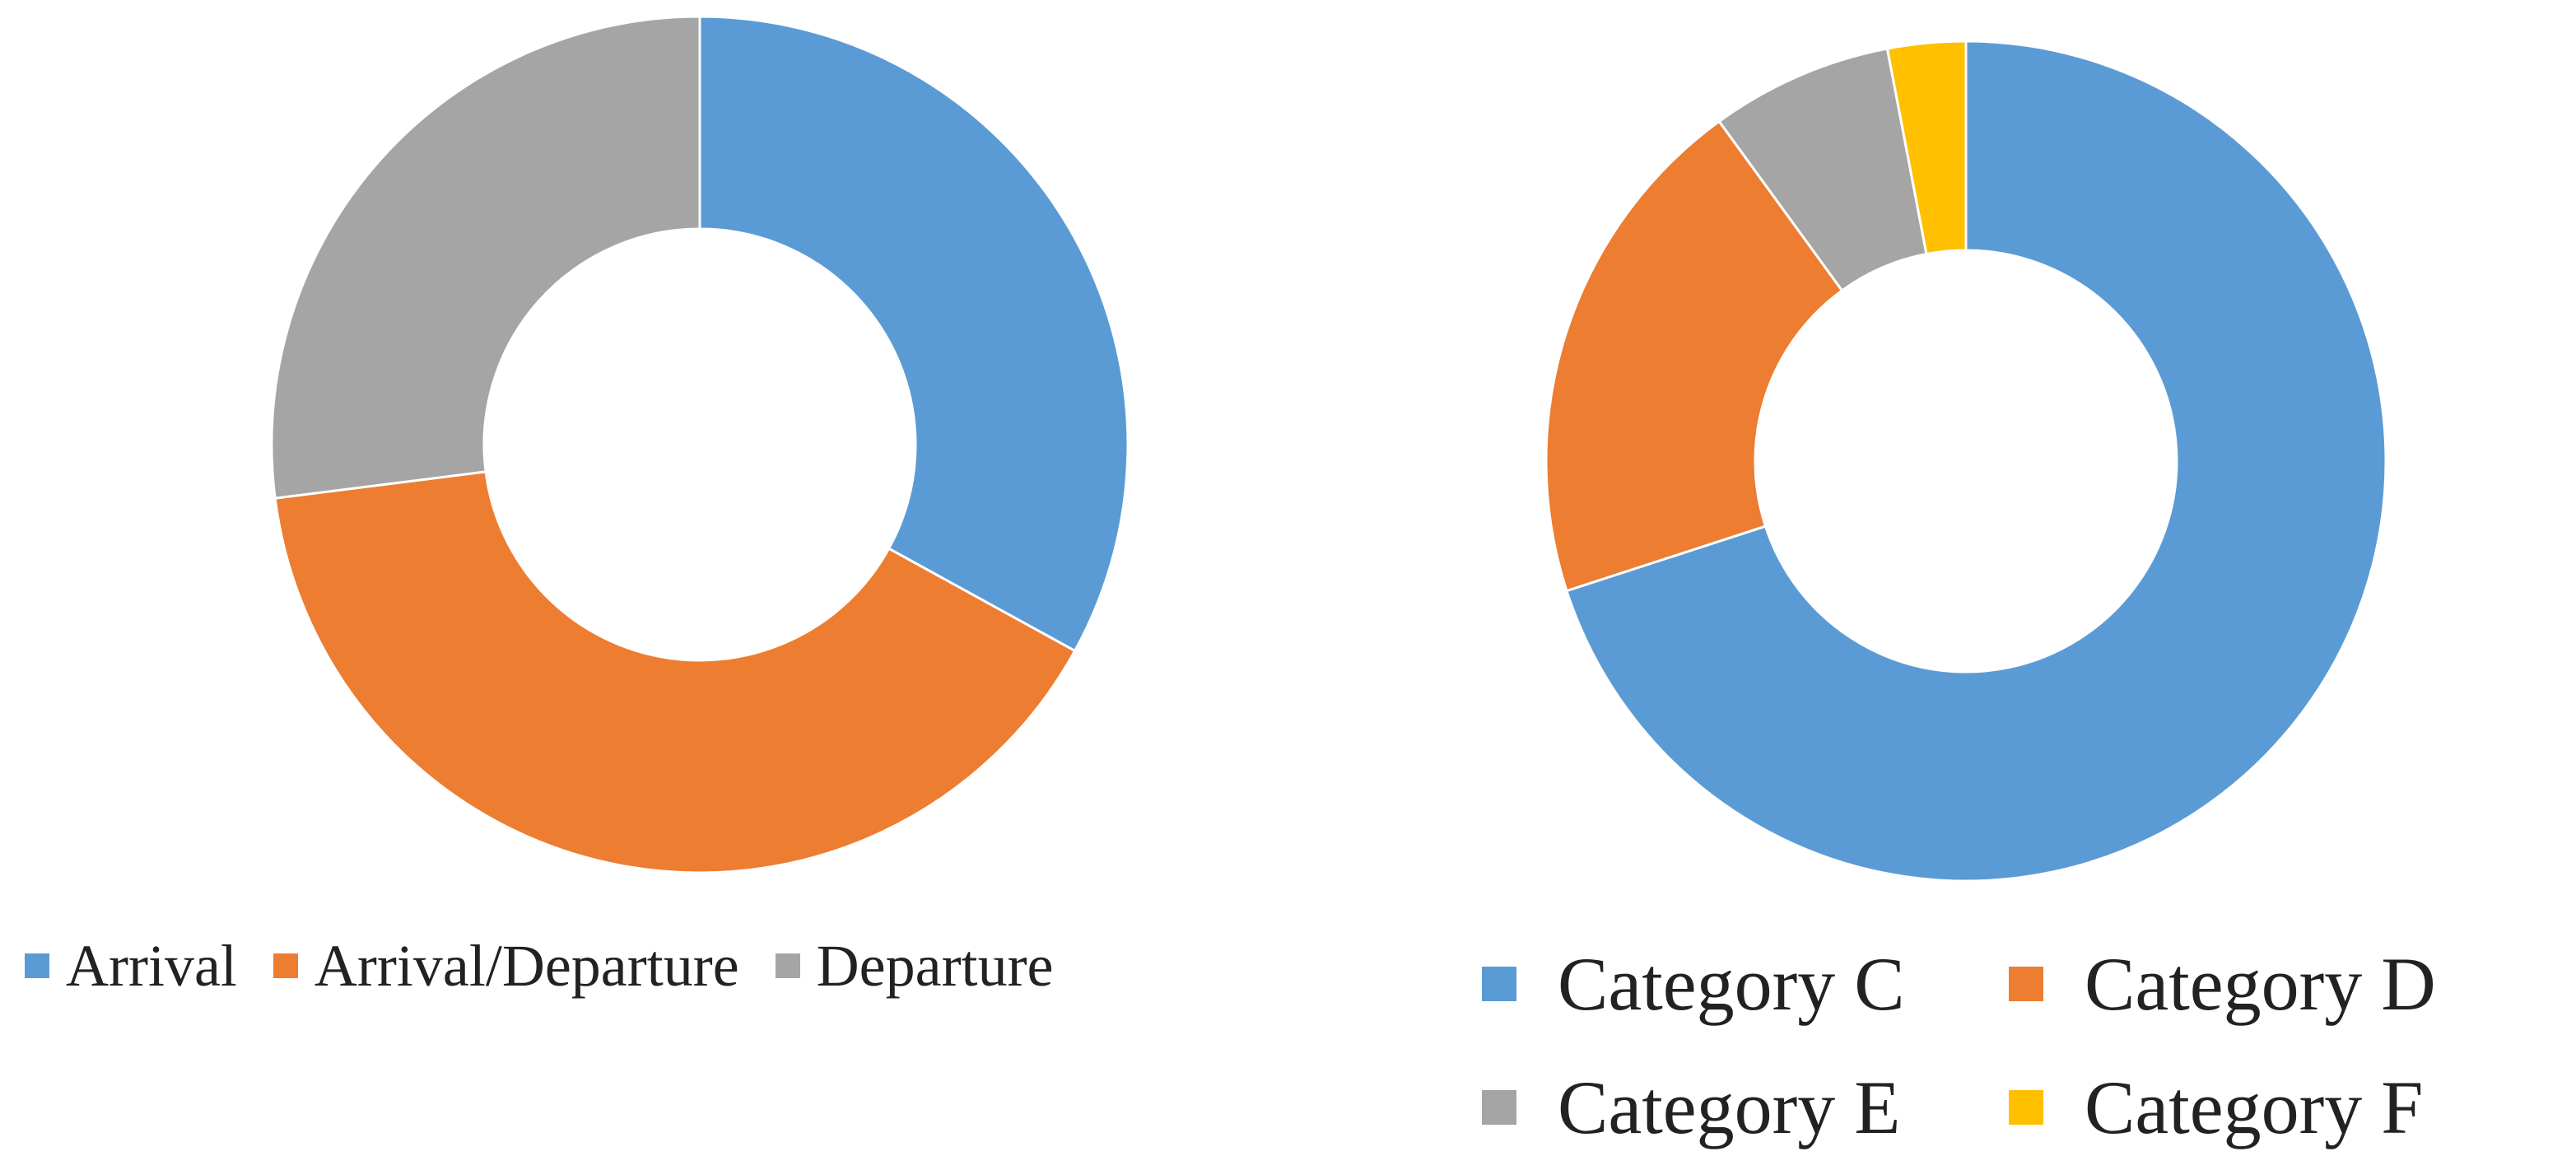 The height and width of the screenshot is (1170, 2576). I want to click on donut-slice-arrival-departure, so click(675, 672).